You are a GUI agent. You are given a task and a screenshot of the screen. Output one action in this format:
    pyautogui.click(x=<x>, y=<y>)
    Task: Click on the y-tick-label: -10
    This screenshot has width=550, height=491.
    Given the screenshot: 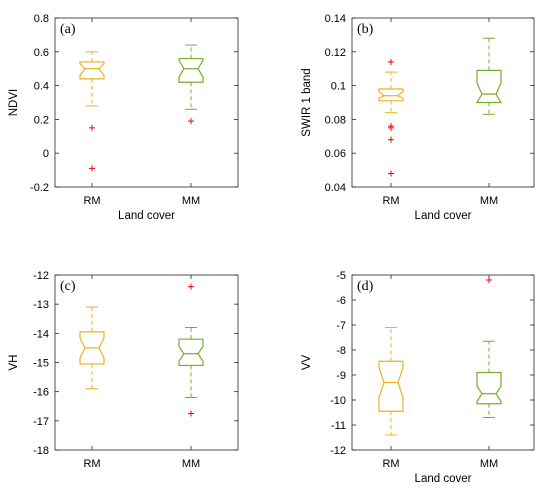 What is the action you would take?
    pyautogui.click(x=338, y=401)
    